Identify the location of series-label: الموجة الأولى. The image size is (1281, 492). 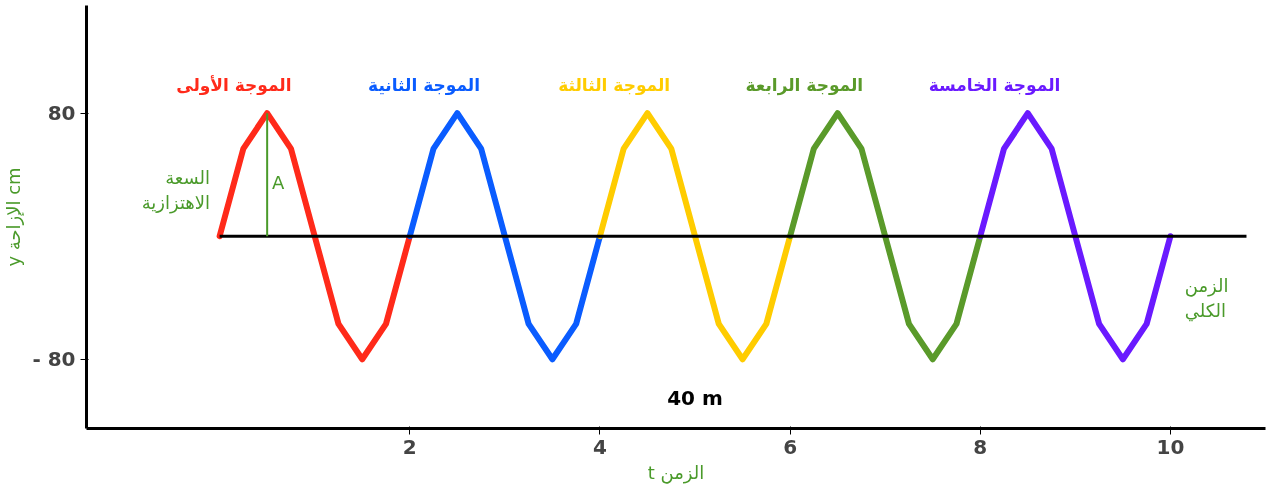
(234, 85).